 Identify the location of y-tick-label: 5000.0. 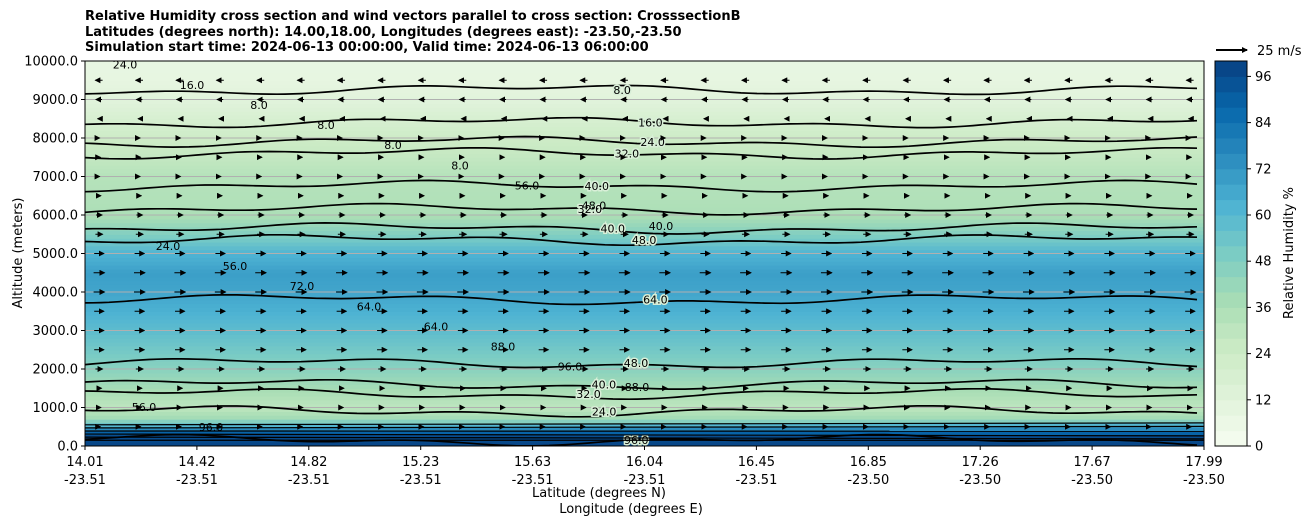
(56, 254).